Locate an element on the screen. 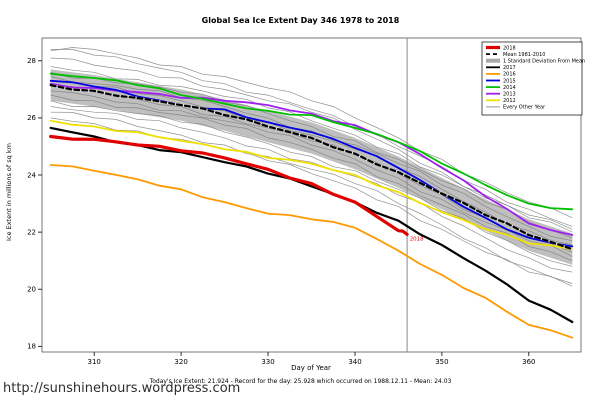 The image size is (601, 400). svg-text: 2016 is located at coordinates (509, 75).